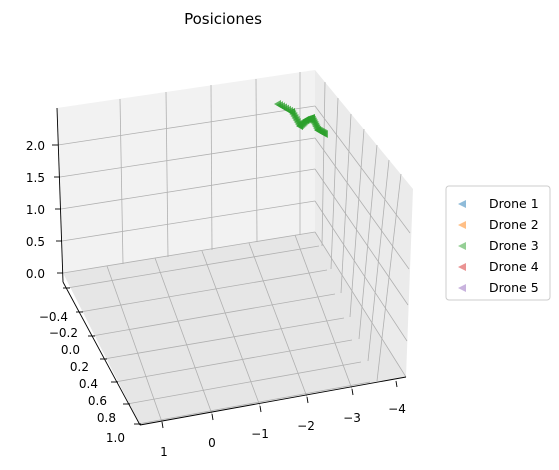 The image size is (559, 470). What do you see at coordinates (364, 223) in the screenshot?
I see `back-right-pane` at bounding box center [364, 223].